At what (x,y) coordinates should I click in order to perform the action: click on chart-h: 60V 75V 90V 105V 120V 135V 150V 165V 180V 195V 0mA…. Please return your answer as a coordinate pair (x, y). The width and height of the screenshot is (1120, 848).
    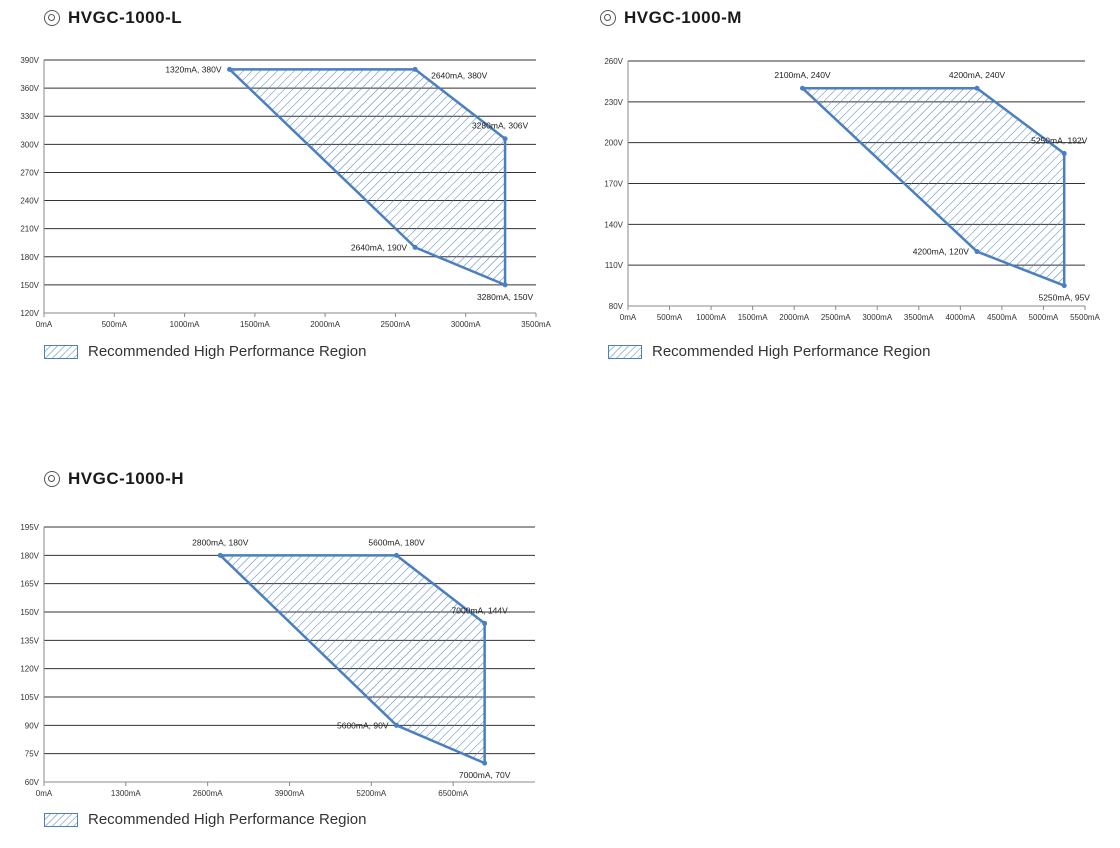
    Looking at the image, I should click on (277, 660).